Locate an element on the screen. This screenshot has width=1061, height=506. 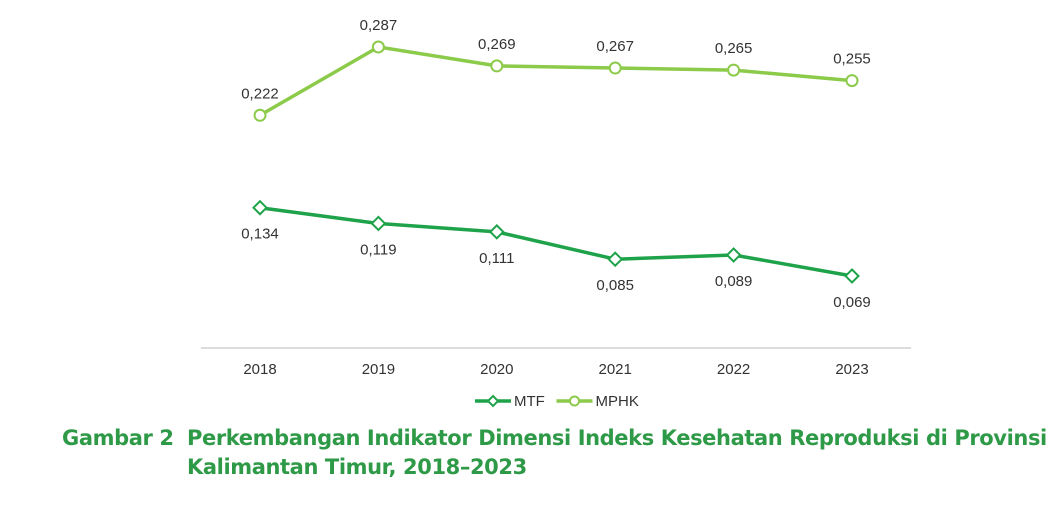
data-label: 0,267 is located at coordinates (615, 46).